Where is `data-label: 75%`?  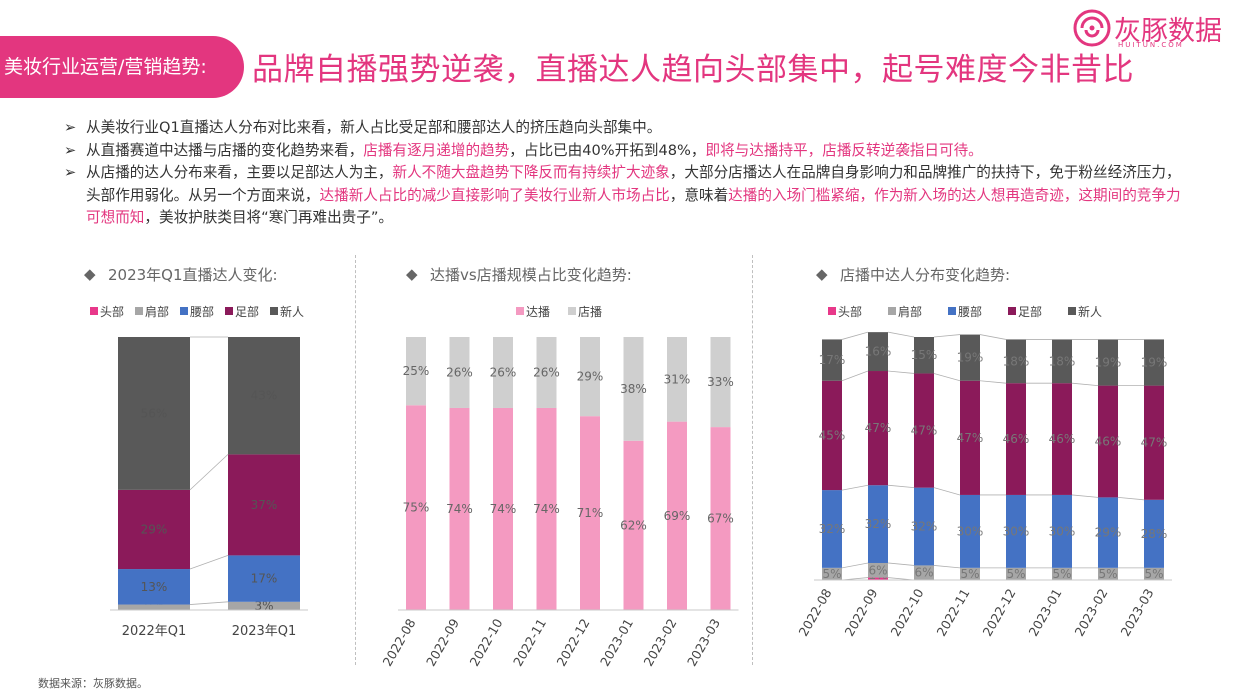
data-label: 75% is located at coordinates (416, 508).